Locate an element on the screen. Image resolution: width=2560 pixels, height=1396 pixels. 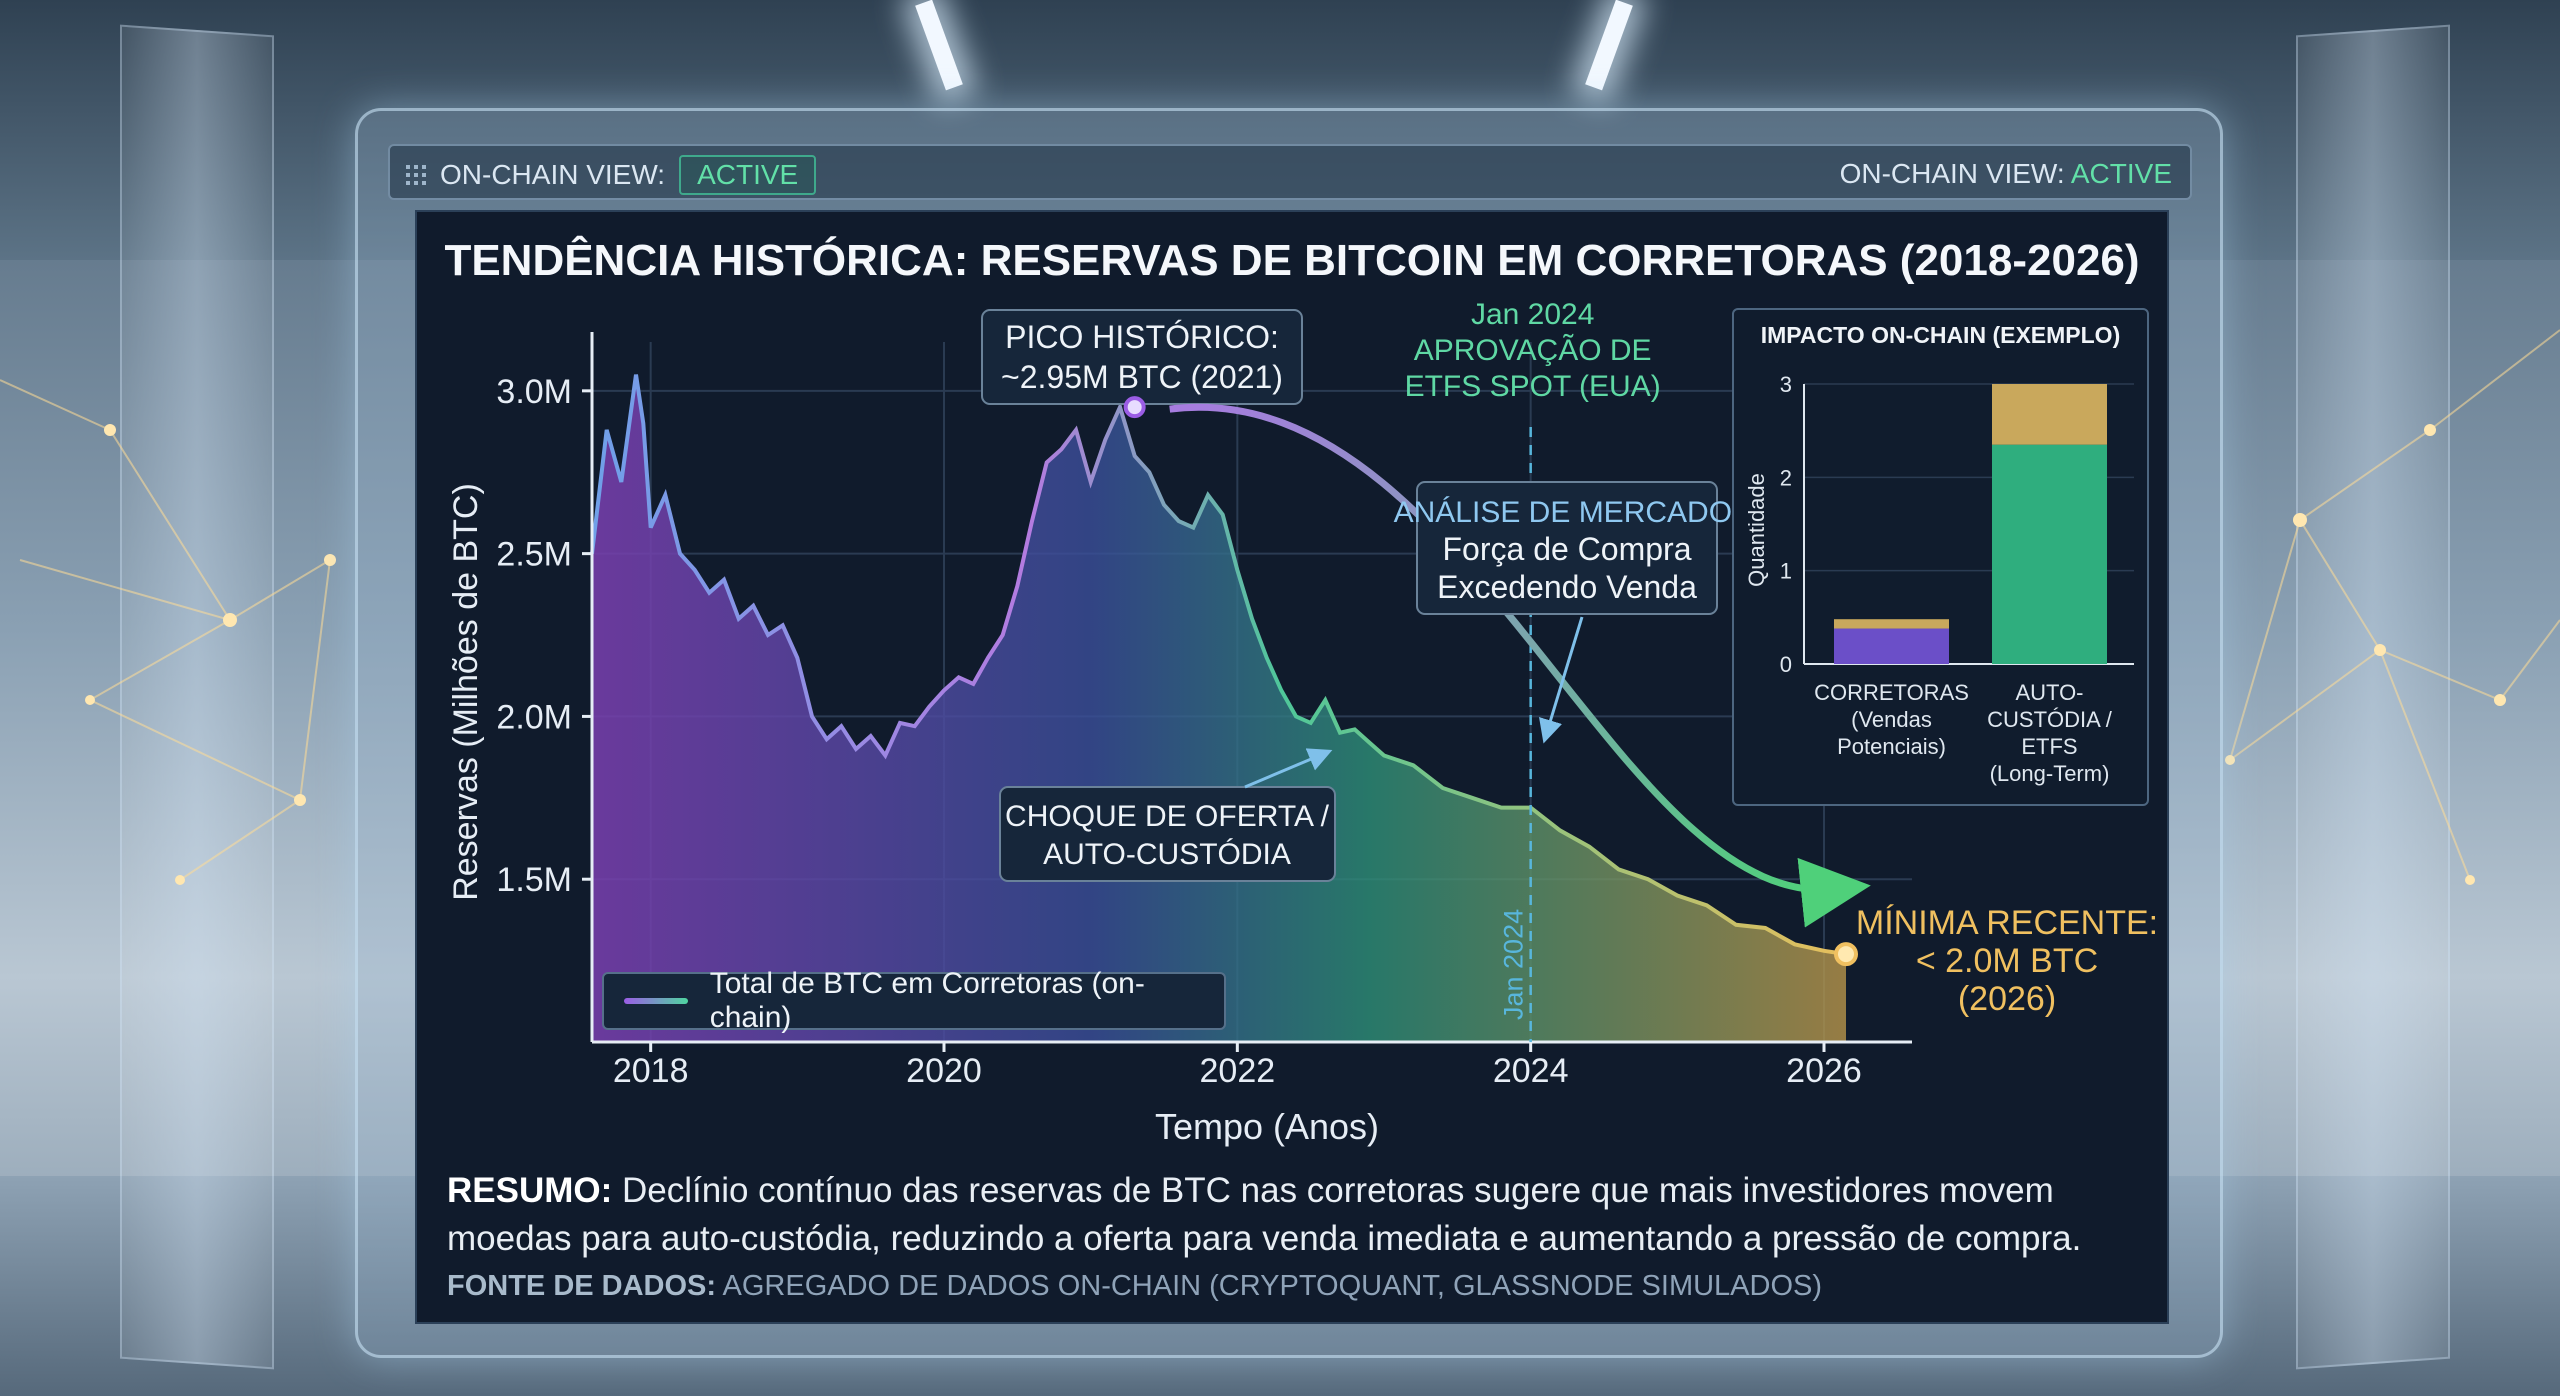
supply-shock-line2: AUTO-CUSTÓDIA is located at coordinates (1167, 854).